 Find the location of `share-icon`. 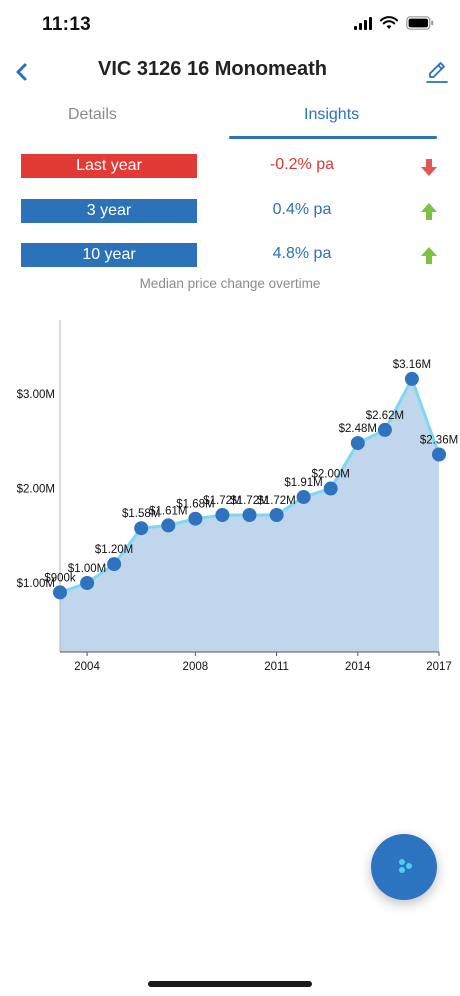

share-icon is located at coordinates (405, 866).